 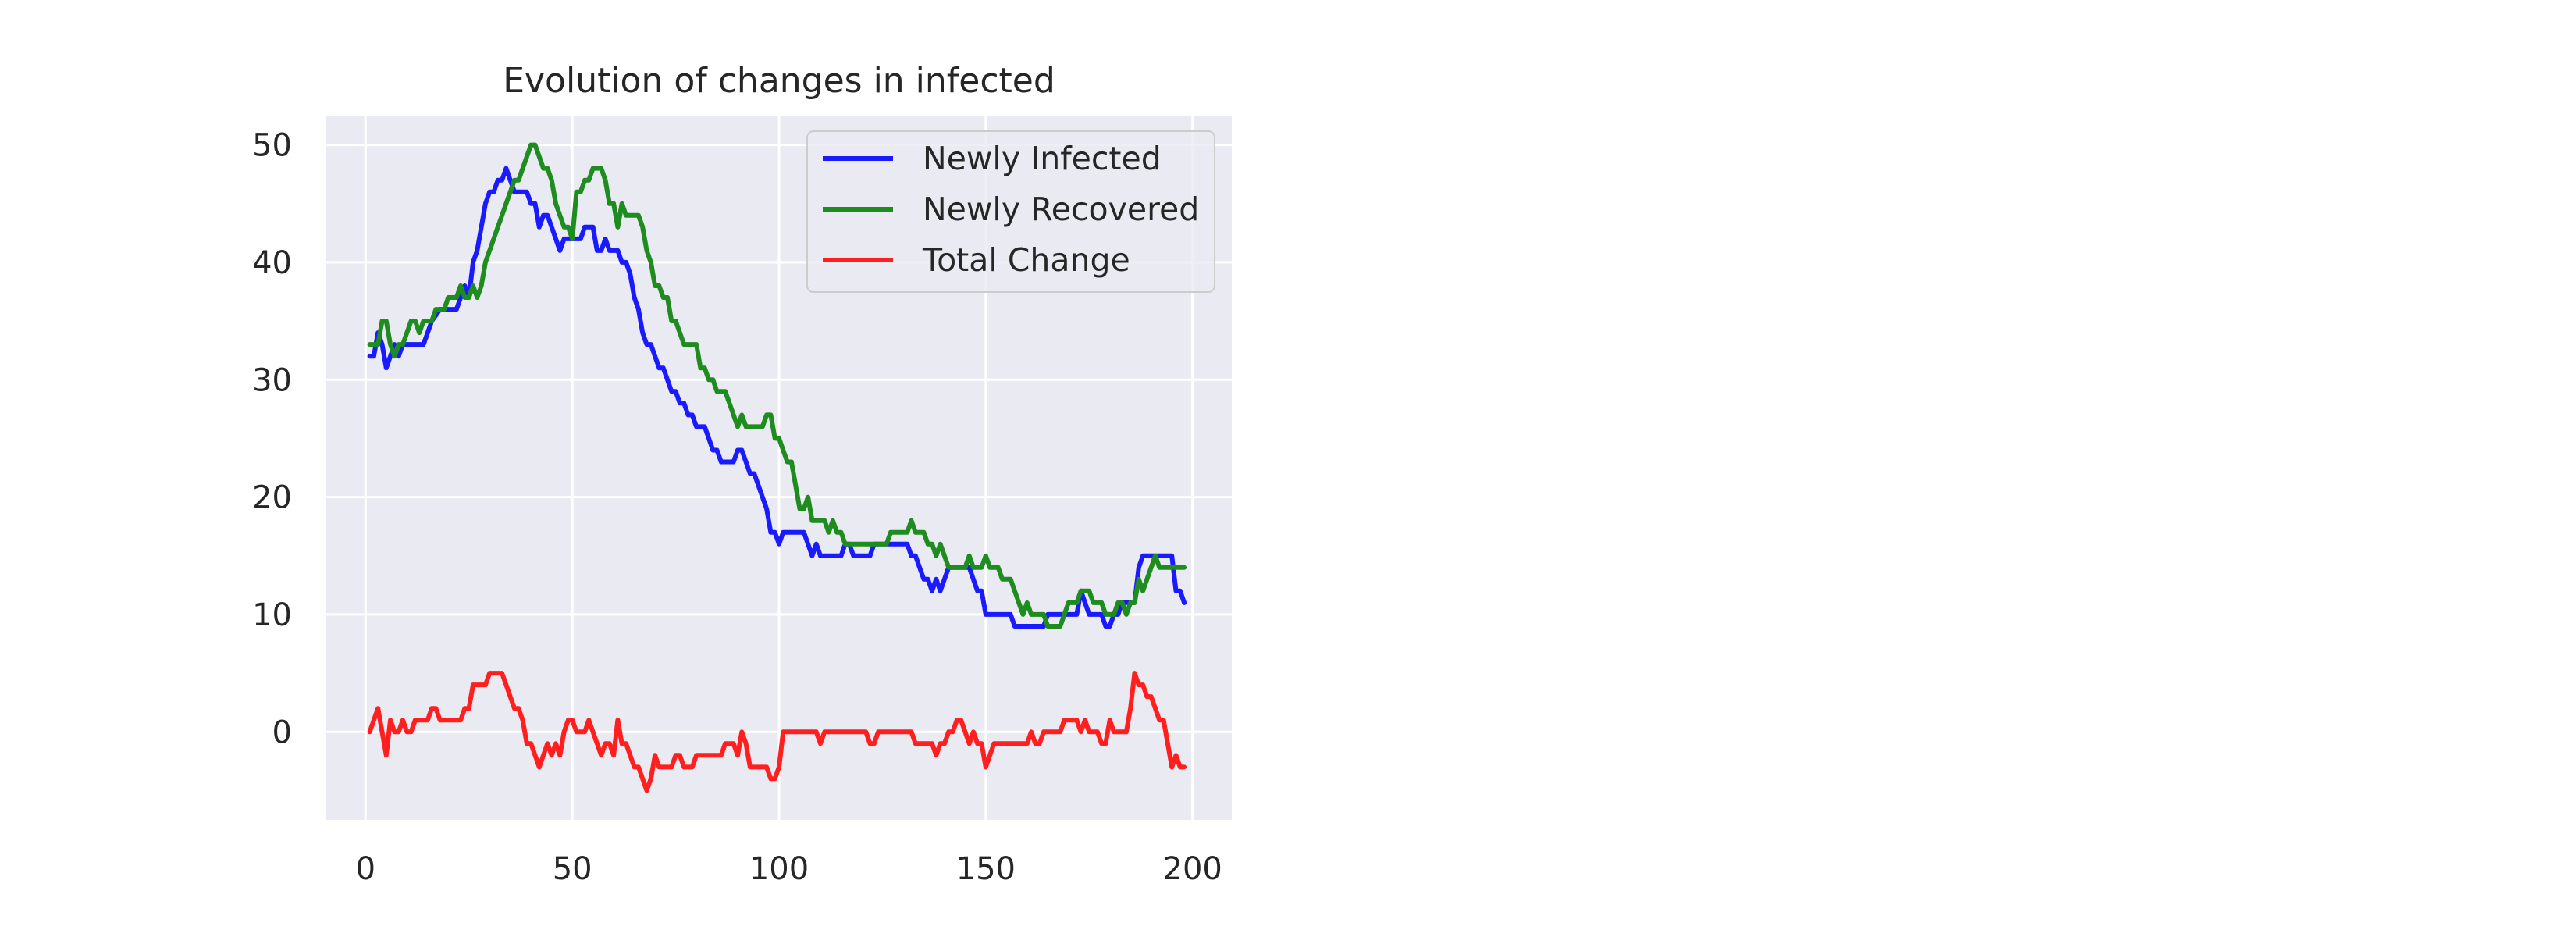 What do you see at coordinates (1061, 209) in the screenshot?
I see `legend-label-newly-recovered: Newly Recovered` at bounding box center [1061, 209].